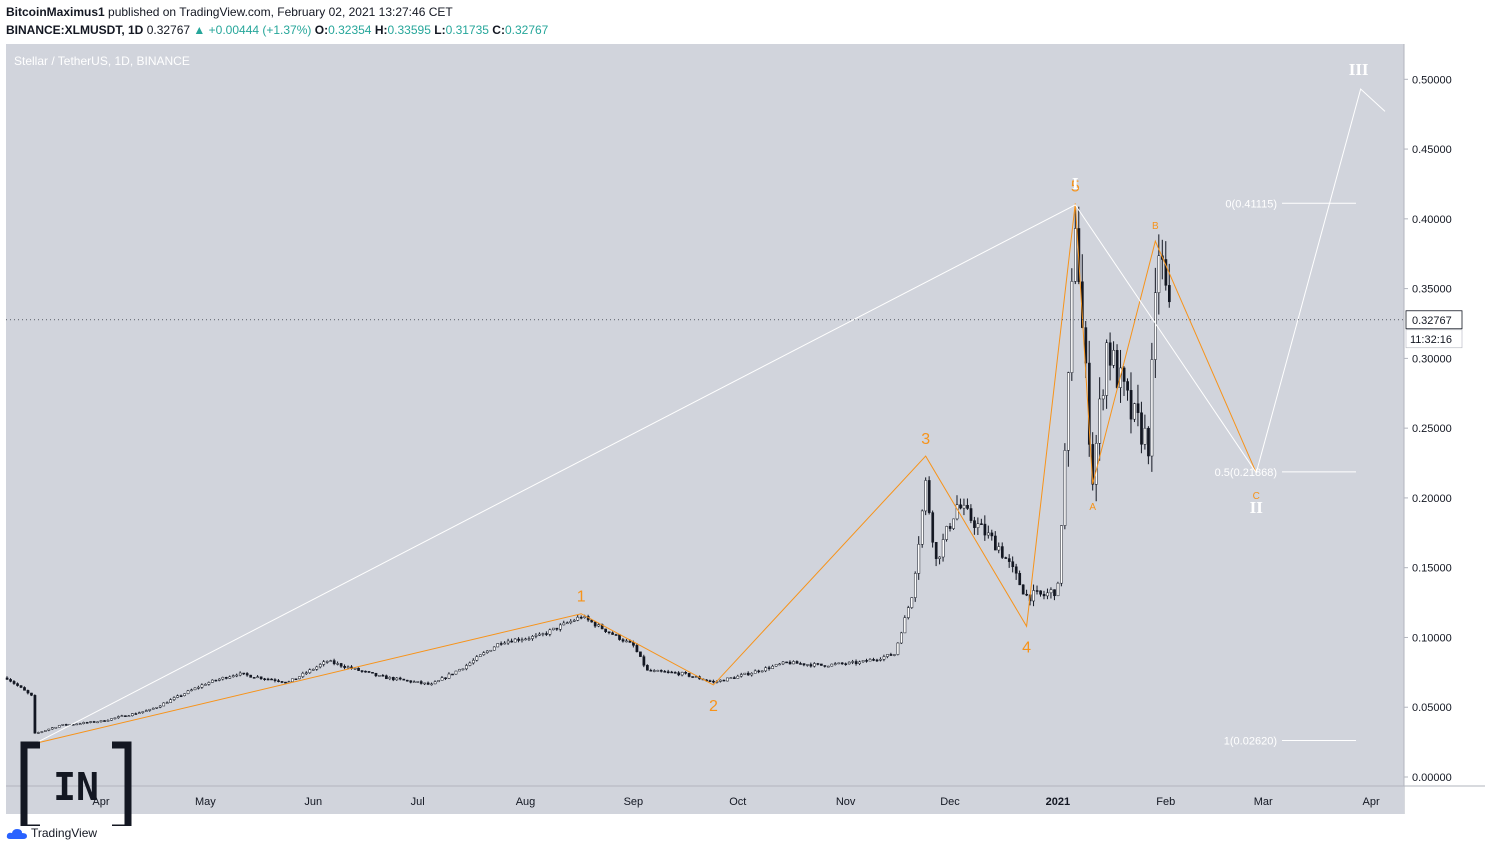 The image size is (1491, 852). Describe the element at coordinates (1432, 778) in the screenshot. I see `y-tick-label: 0.00000` at that location.